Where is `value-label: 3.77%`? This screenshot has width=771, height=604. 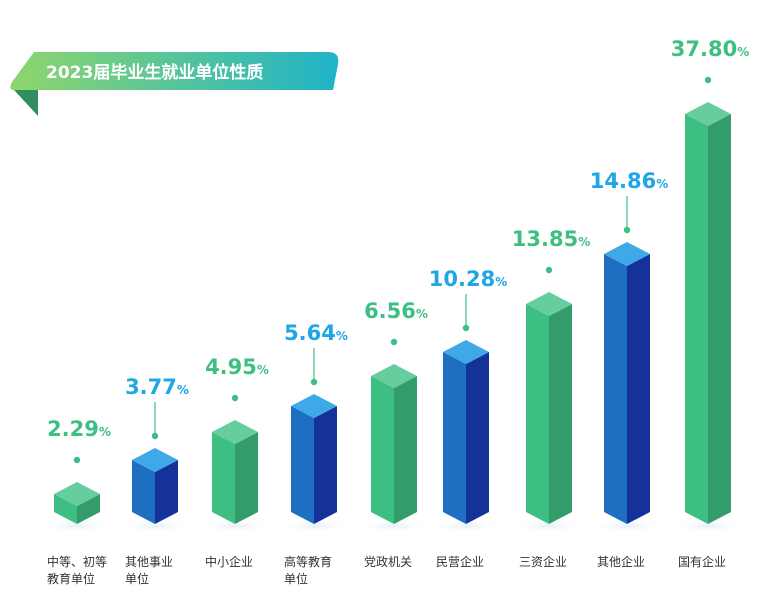
value-label: 3.77% is located at coordinates (157, 387).